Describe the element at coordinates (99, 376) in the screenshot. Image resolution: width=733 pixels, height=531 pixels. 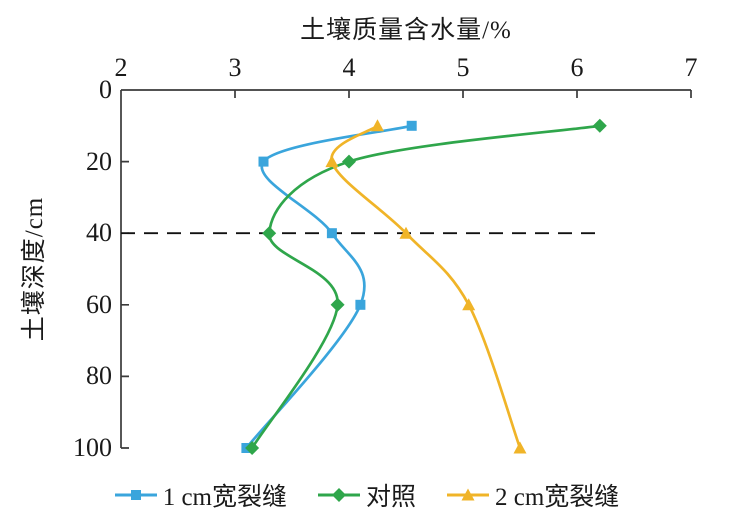
I see `y-tick-label: 80` at that location.